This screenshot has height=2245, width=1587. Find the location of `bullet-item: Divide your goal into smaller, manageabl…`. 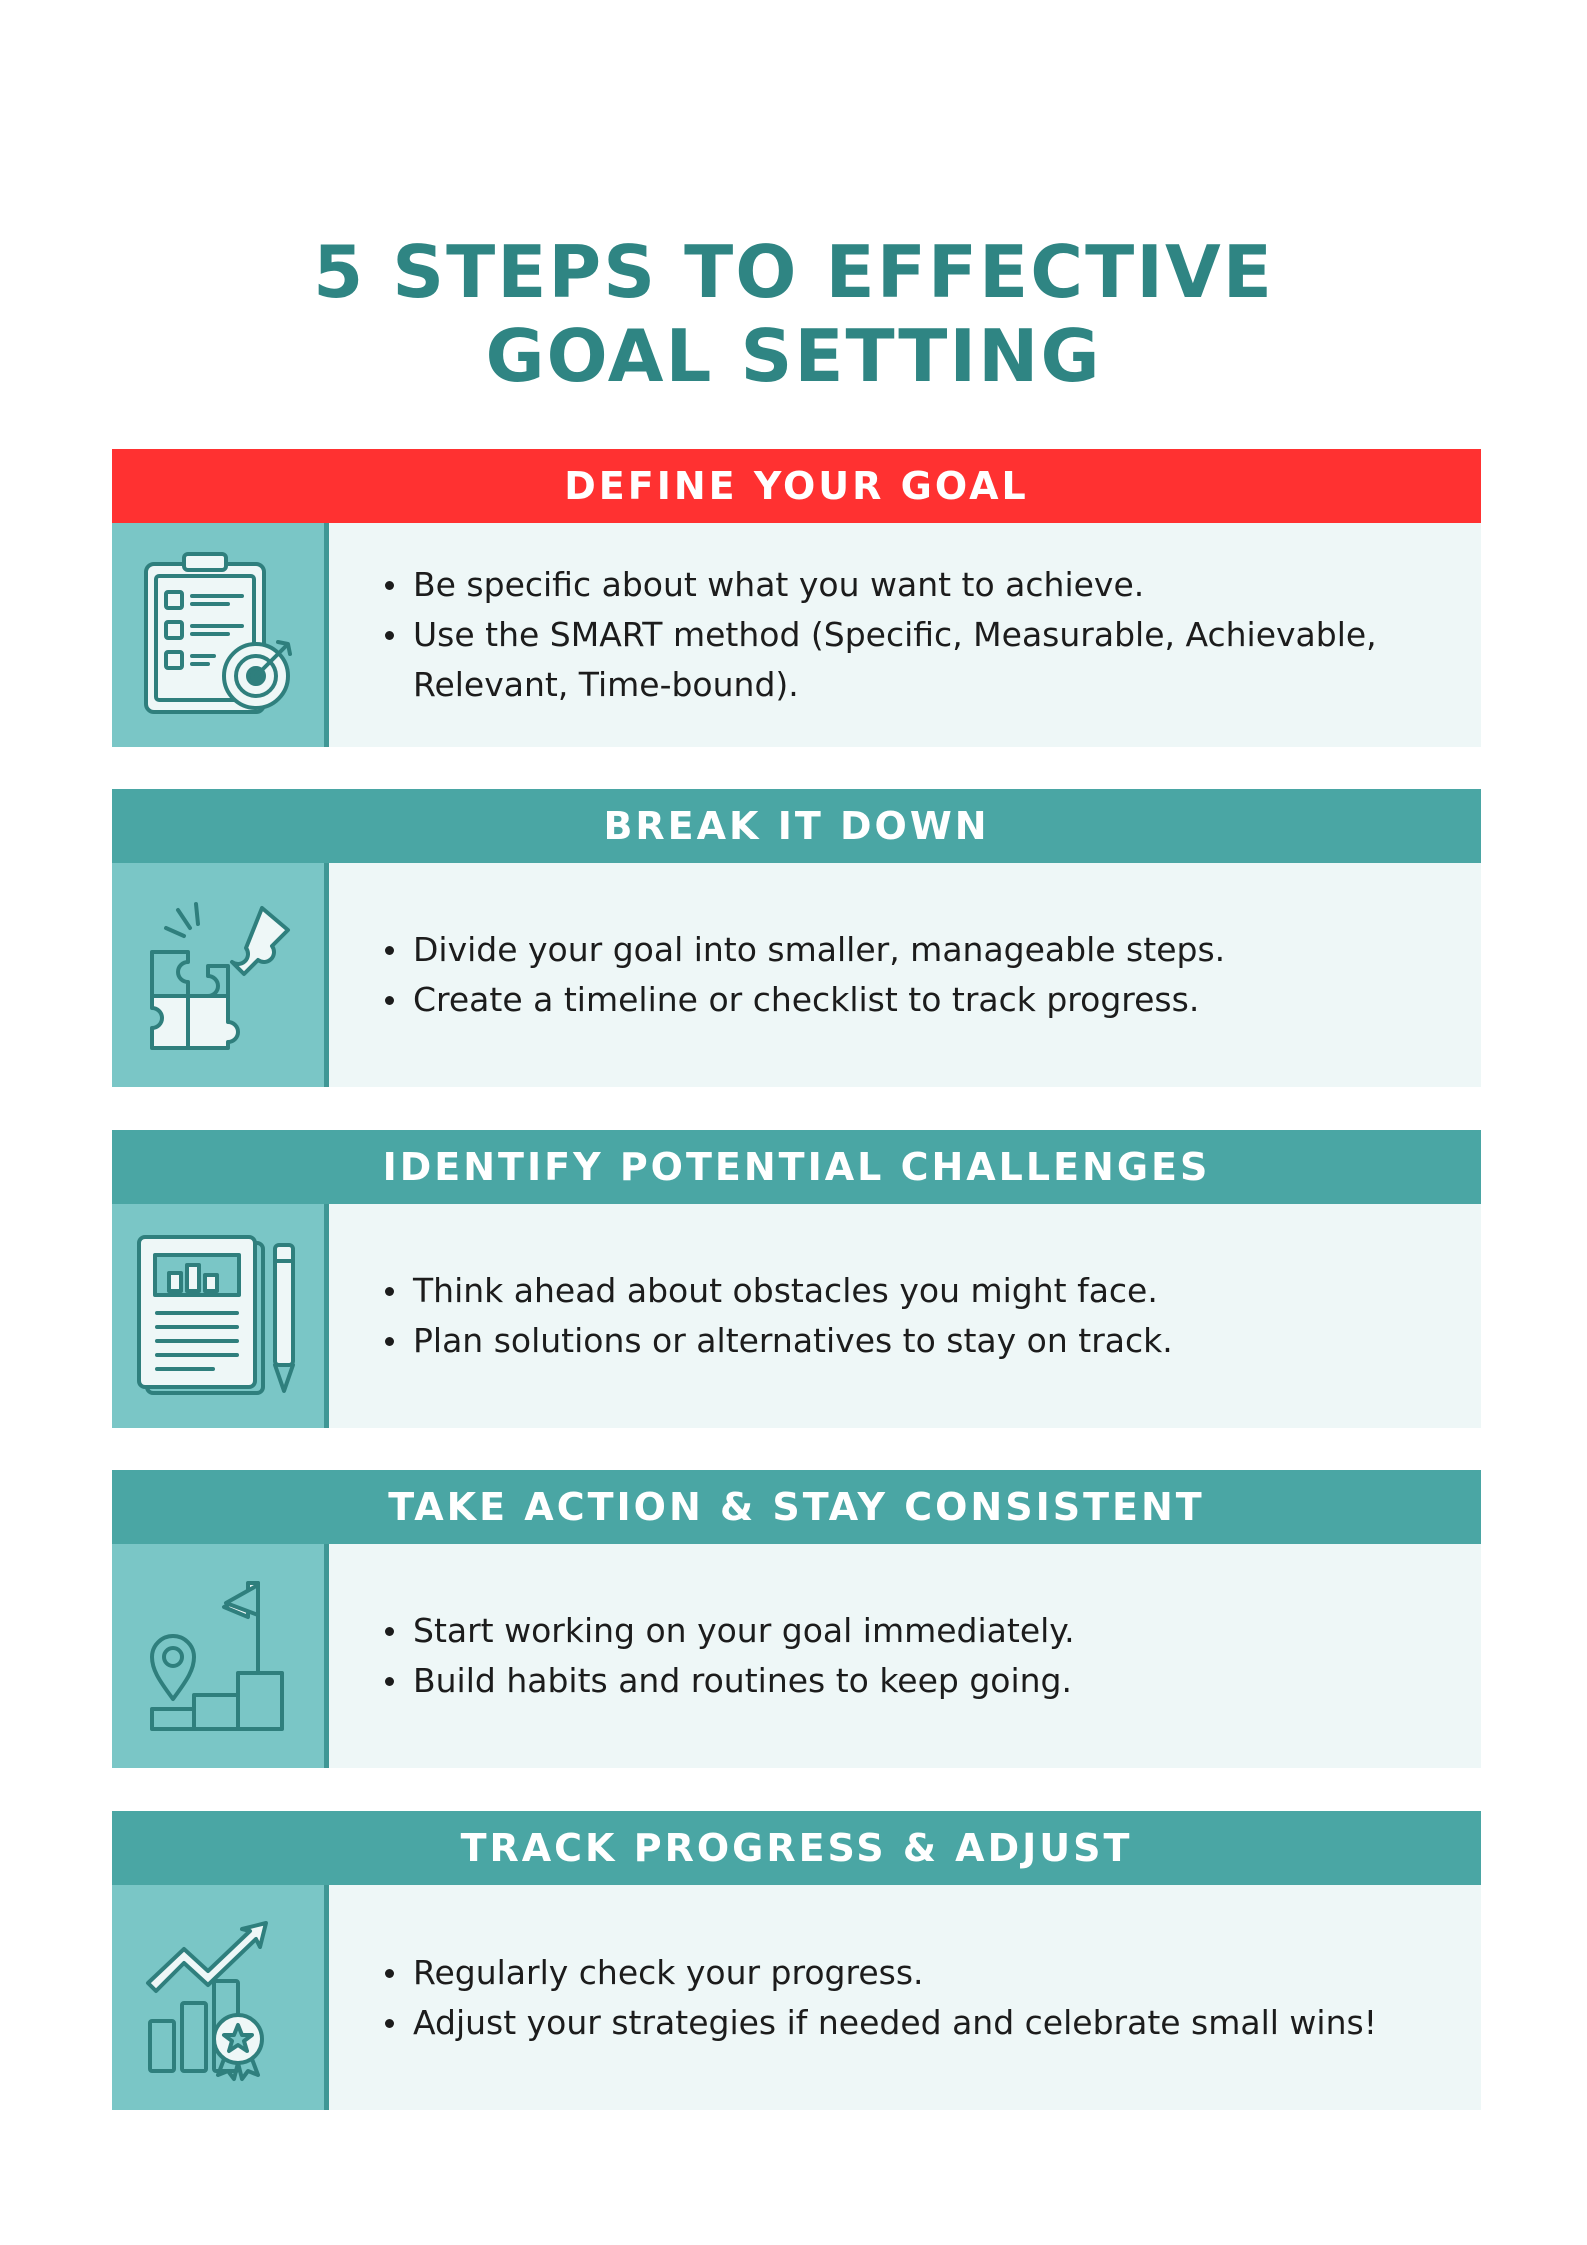

bullet-item: Divide your goal into smaller, manageabl… is located at coordinates (911, 950).